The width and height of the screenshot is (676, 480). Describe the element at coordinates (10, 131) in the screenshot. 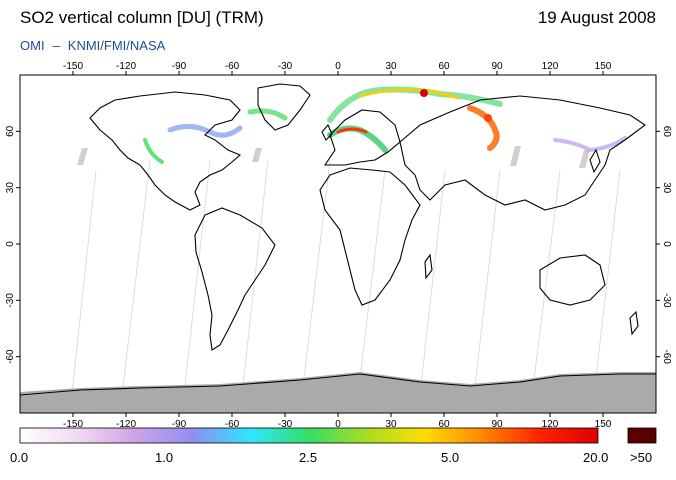

I see `lat-label-left: 60` at that location.